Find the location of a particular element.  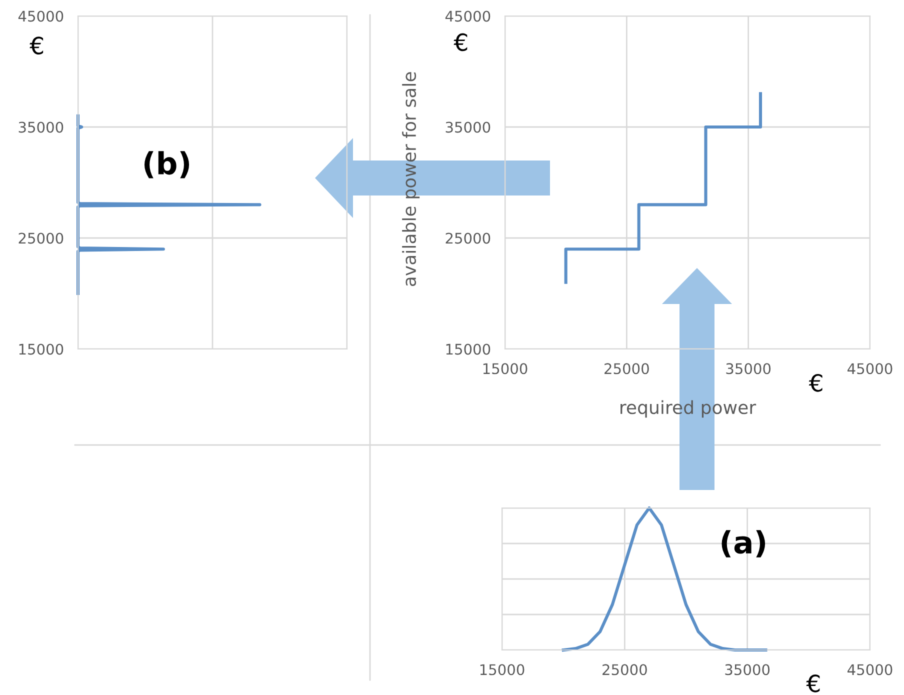

y-axis-title: available power for sale is located at coordinates (411, 179).